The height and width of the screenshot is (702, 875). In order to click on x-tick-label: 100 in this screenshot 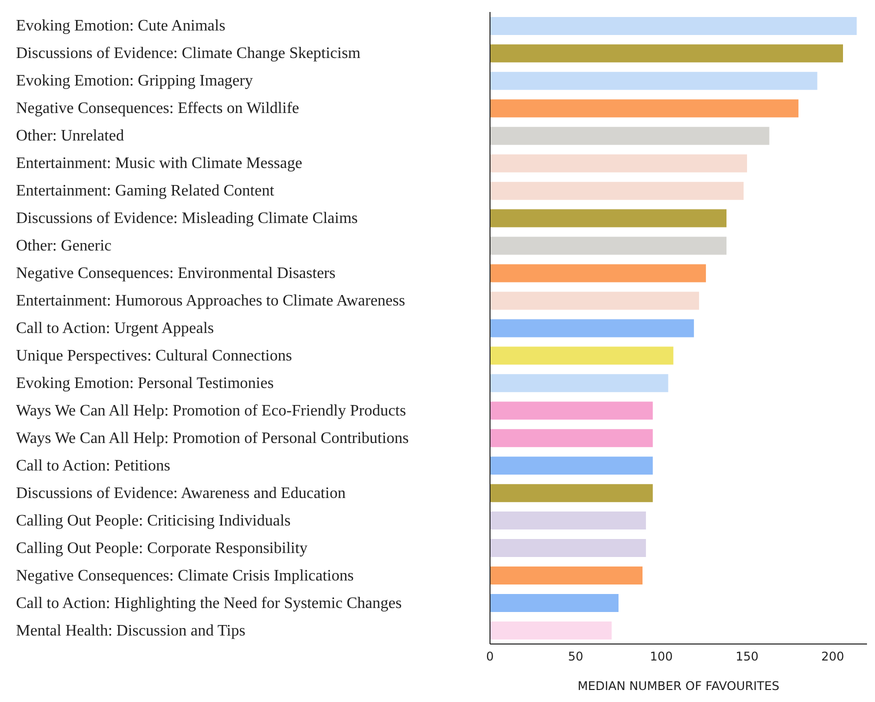, I will do `click(661, 657)`.